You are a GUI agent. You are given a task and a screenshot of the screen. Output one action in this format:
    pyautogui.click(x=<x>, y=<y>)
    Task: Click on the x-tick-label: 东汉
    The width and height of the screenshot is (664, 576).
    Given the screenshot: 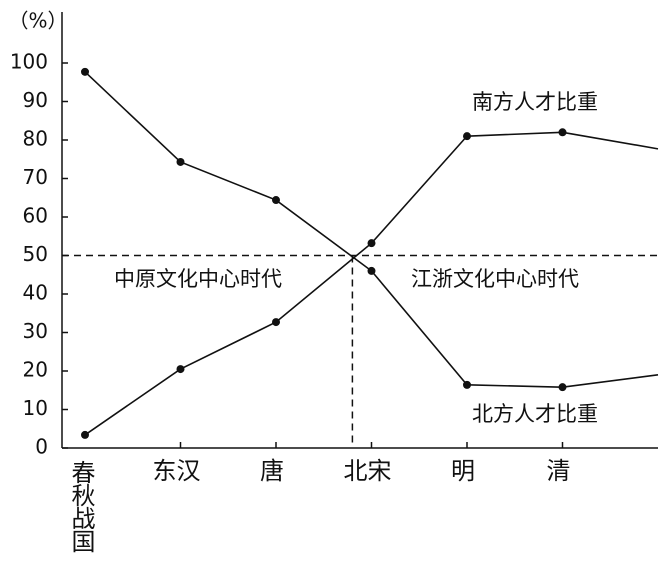 What is the action you would take?
    pyautogui.click(x=177, y=471)
    